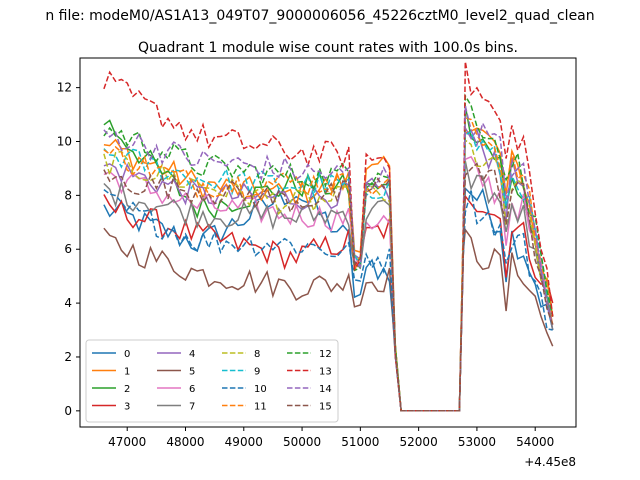 The width and height of the screenshot is (640, 480). I want to click on x-tick-label: 51000, so click(360, 442).